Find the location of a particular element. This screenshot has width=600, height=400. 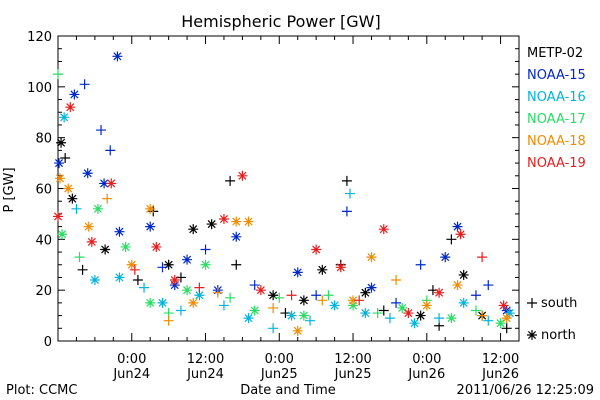

y-tick-label: 80 is located at coordinates (43, 139).